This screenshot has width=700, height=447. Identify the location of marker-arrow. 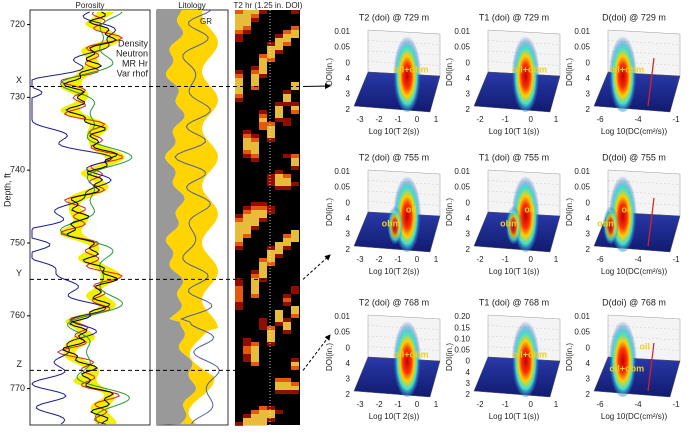
(316, 352).